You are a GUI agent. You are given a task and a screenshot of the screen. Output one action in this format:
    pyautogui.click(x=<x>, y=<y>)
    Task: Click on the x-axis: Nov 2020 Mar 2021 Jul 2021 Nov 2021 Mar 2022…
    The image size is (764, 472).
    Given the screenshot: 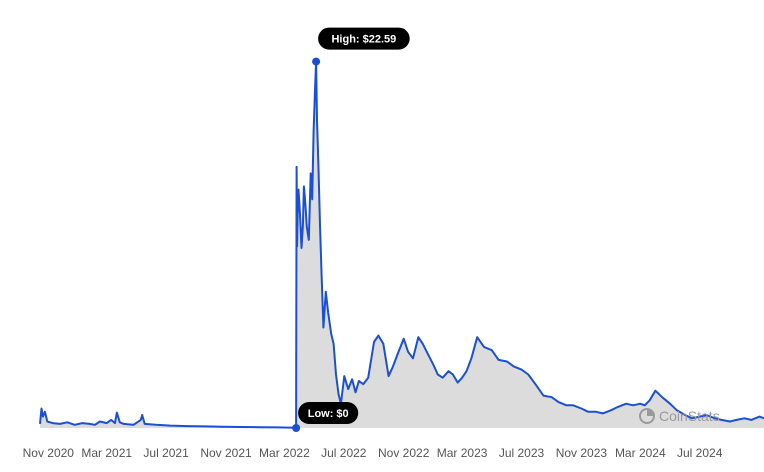 What is the action you would take?
    pyautogui.click(x=373, y=453)
    